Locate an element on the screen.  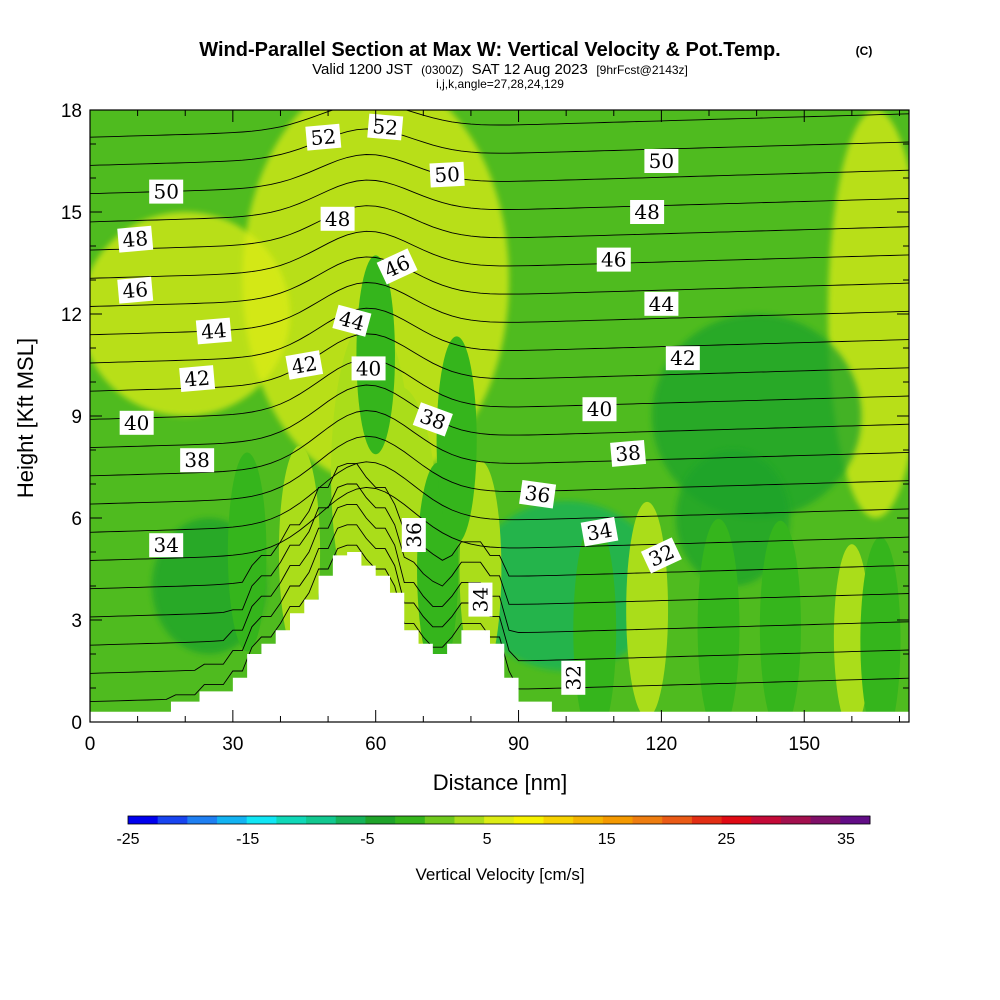
contour-label: 52 is located at coordinates (385, 127).